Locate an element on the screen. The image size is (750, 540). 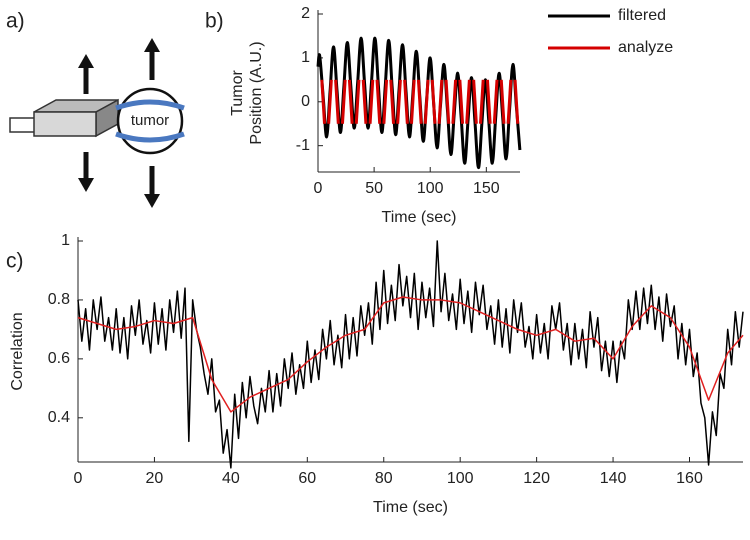
y-tick-label: 0.6 is located at coordinates (59, 358).